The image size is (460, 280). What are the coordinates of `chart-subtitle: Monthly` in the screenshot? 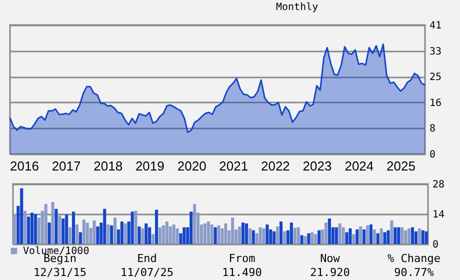 It's located at (297, 8).